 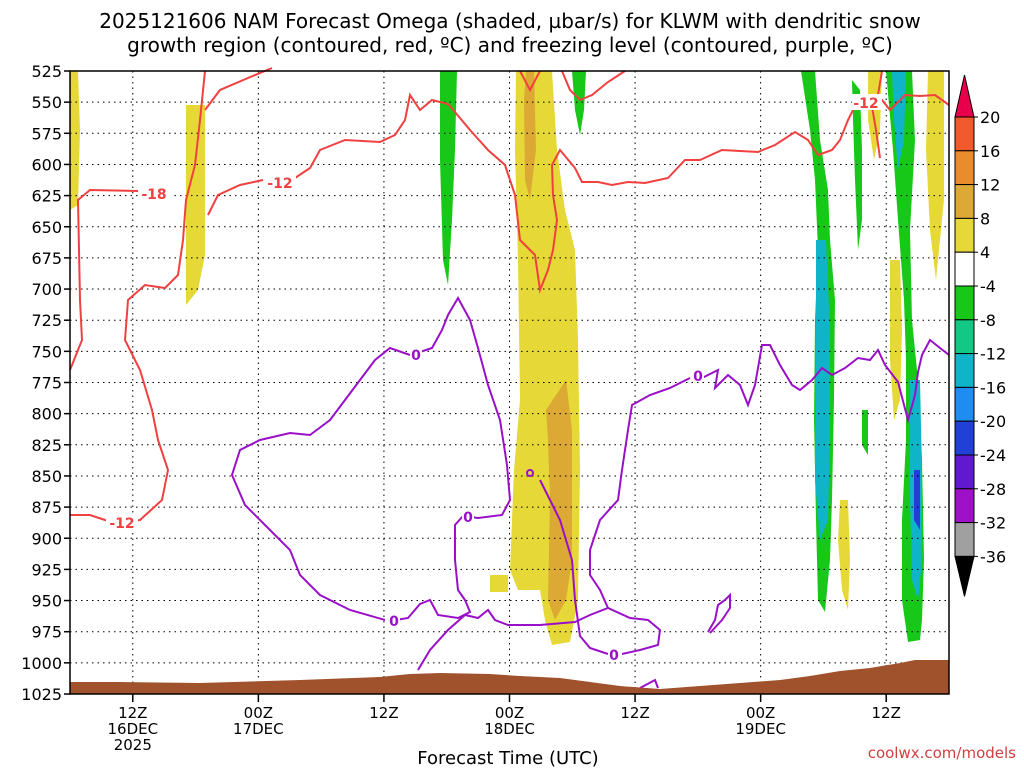 I want to click on x-tick-label: 16DEC, so click(x=132, y=729).